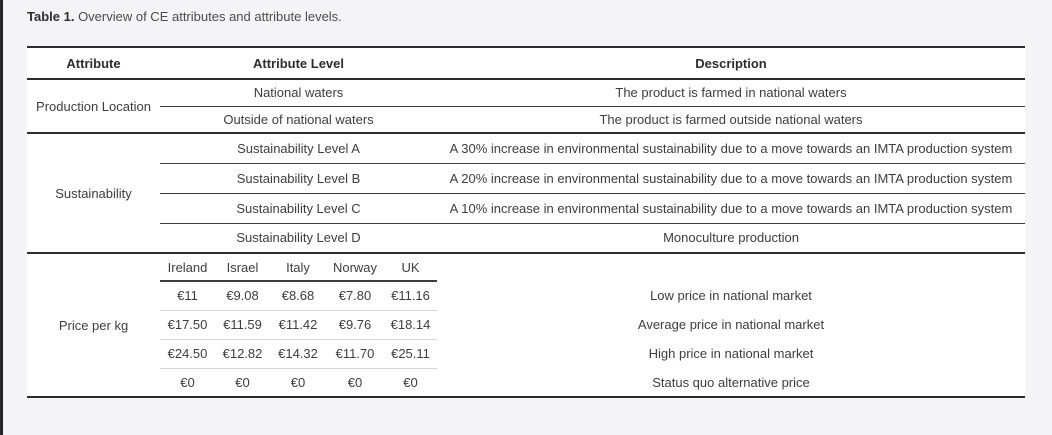  Describe the element at coordinates (298, 354) in the screenshot. I see `price-cell: €14.32` at that location.